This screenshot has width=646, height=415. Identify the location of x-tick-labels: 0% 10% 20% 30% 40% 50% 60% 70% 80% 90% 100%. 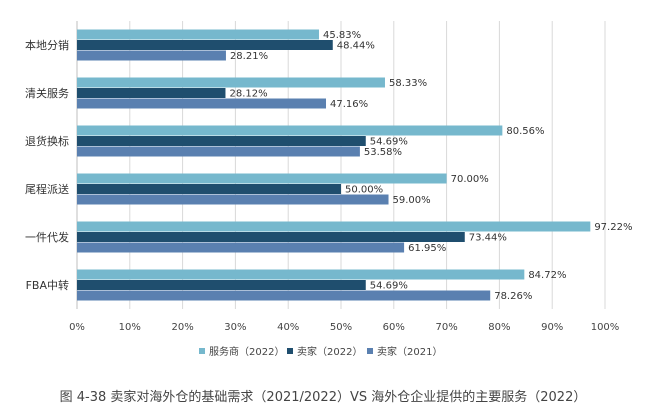
(344, 327).